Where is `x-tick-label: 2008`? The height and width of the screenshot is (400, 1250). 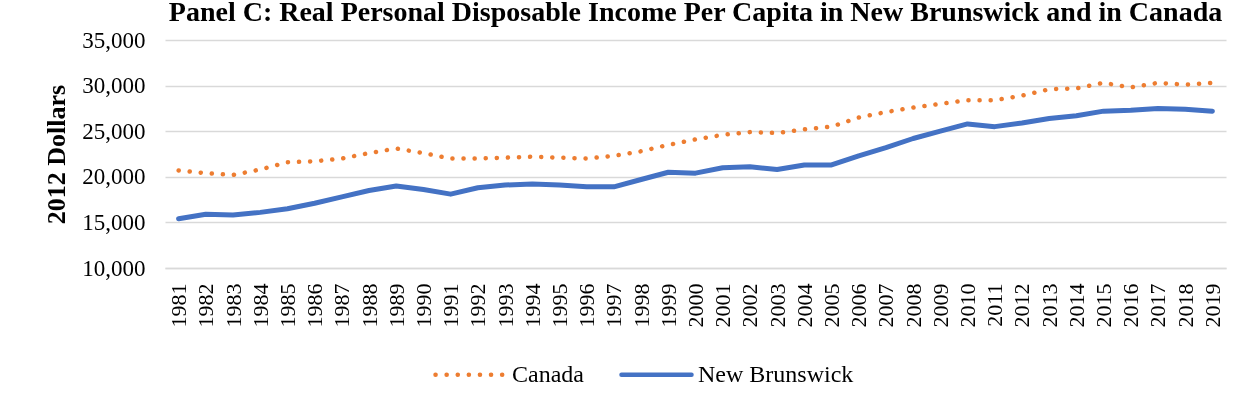 x-tick-label: 2008 is located at coordinates (913, 305).